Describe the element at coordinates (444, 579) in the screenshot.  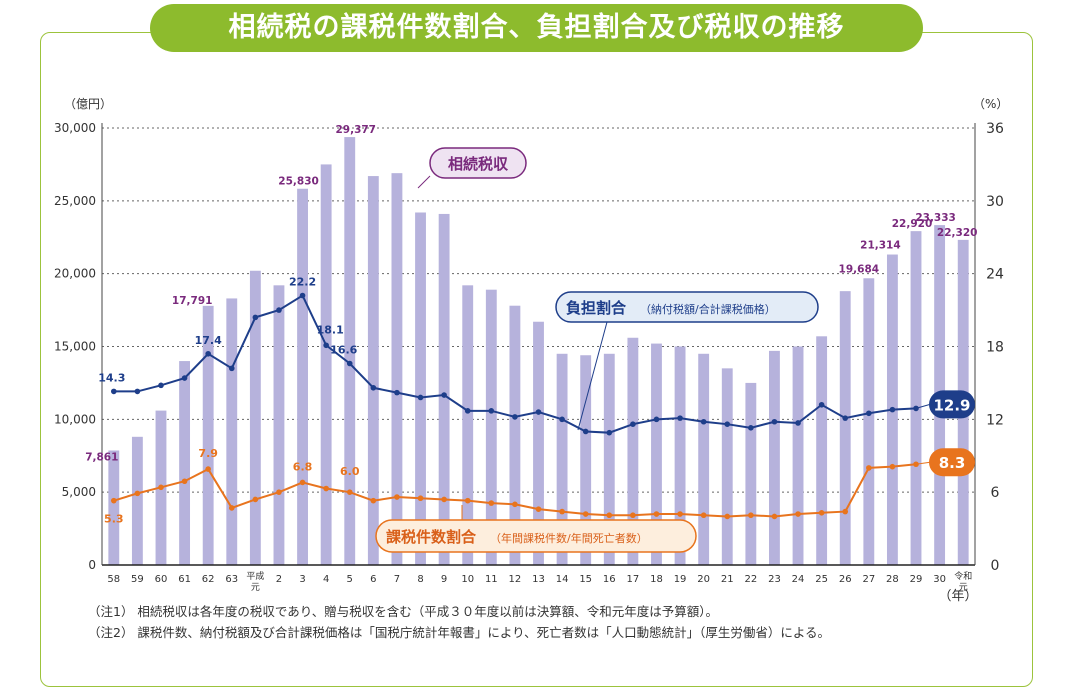
I see `x-tick-label: 9` at that location.